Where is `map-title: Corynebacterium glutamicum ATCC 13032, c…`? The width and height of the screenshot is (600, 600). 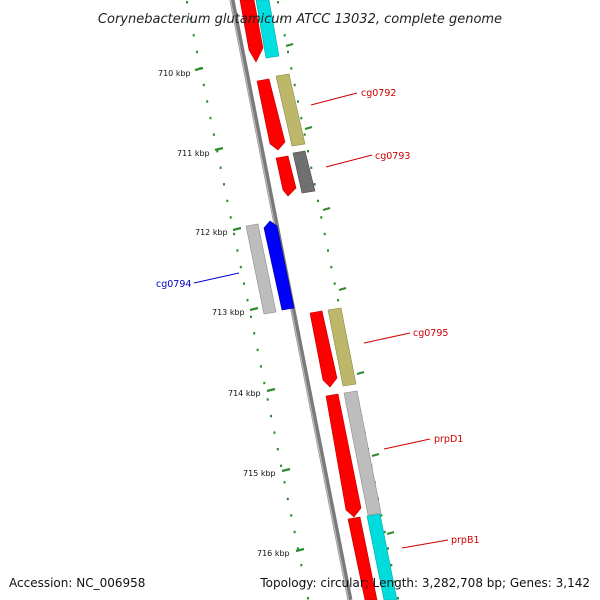 map-title: Corynebacterium glutamicum ATCC 13032, c… is located at coordinates (300, 19).